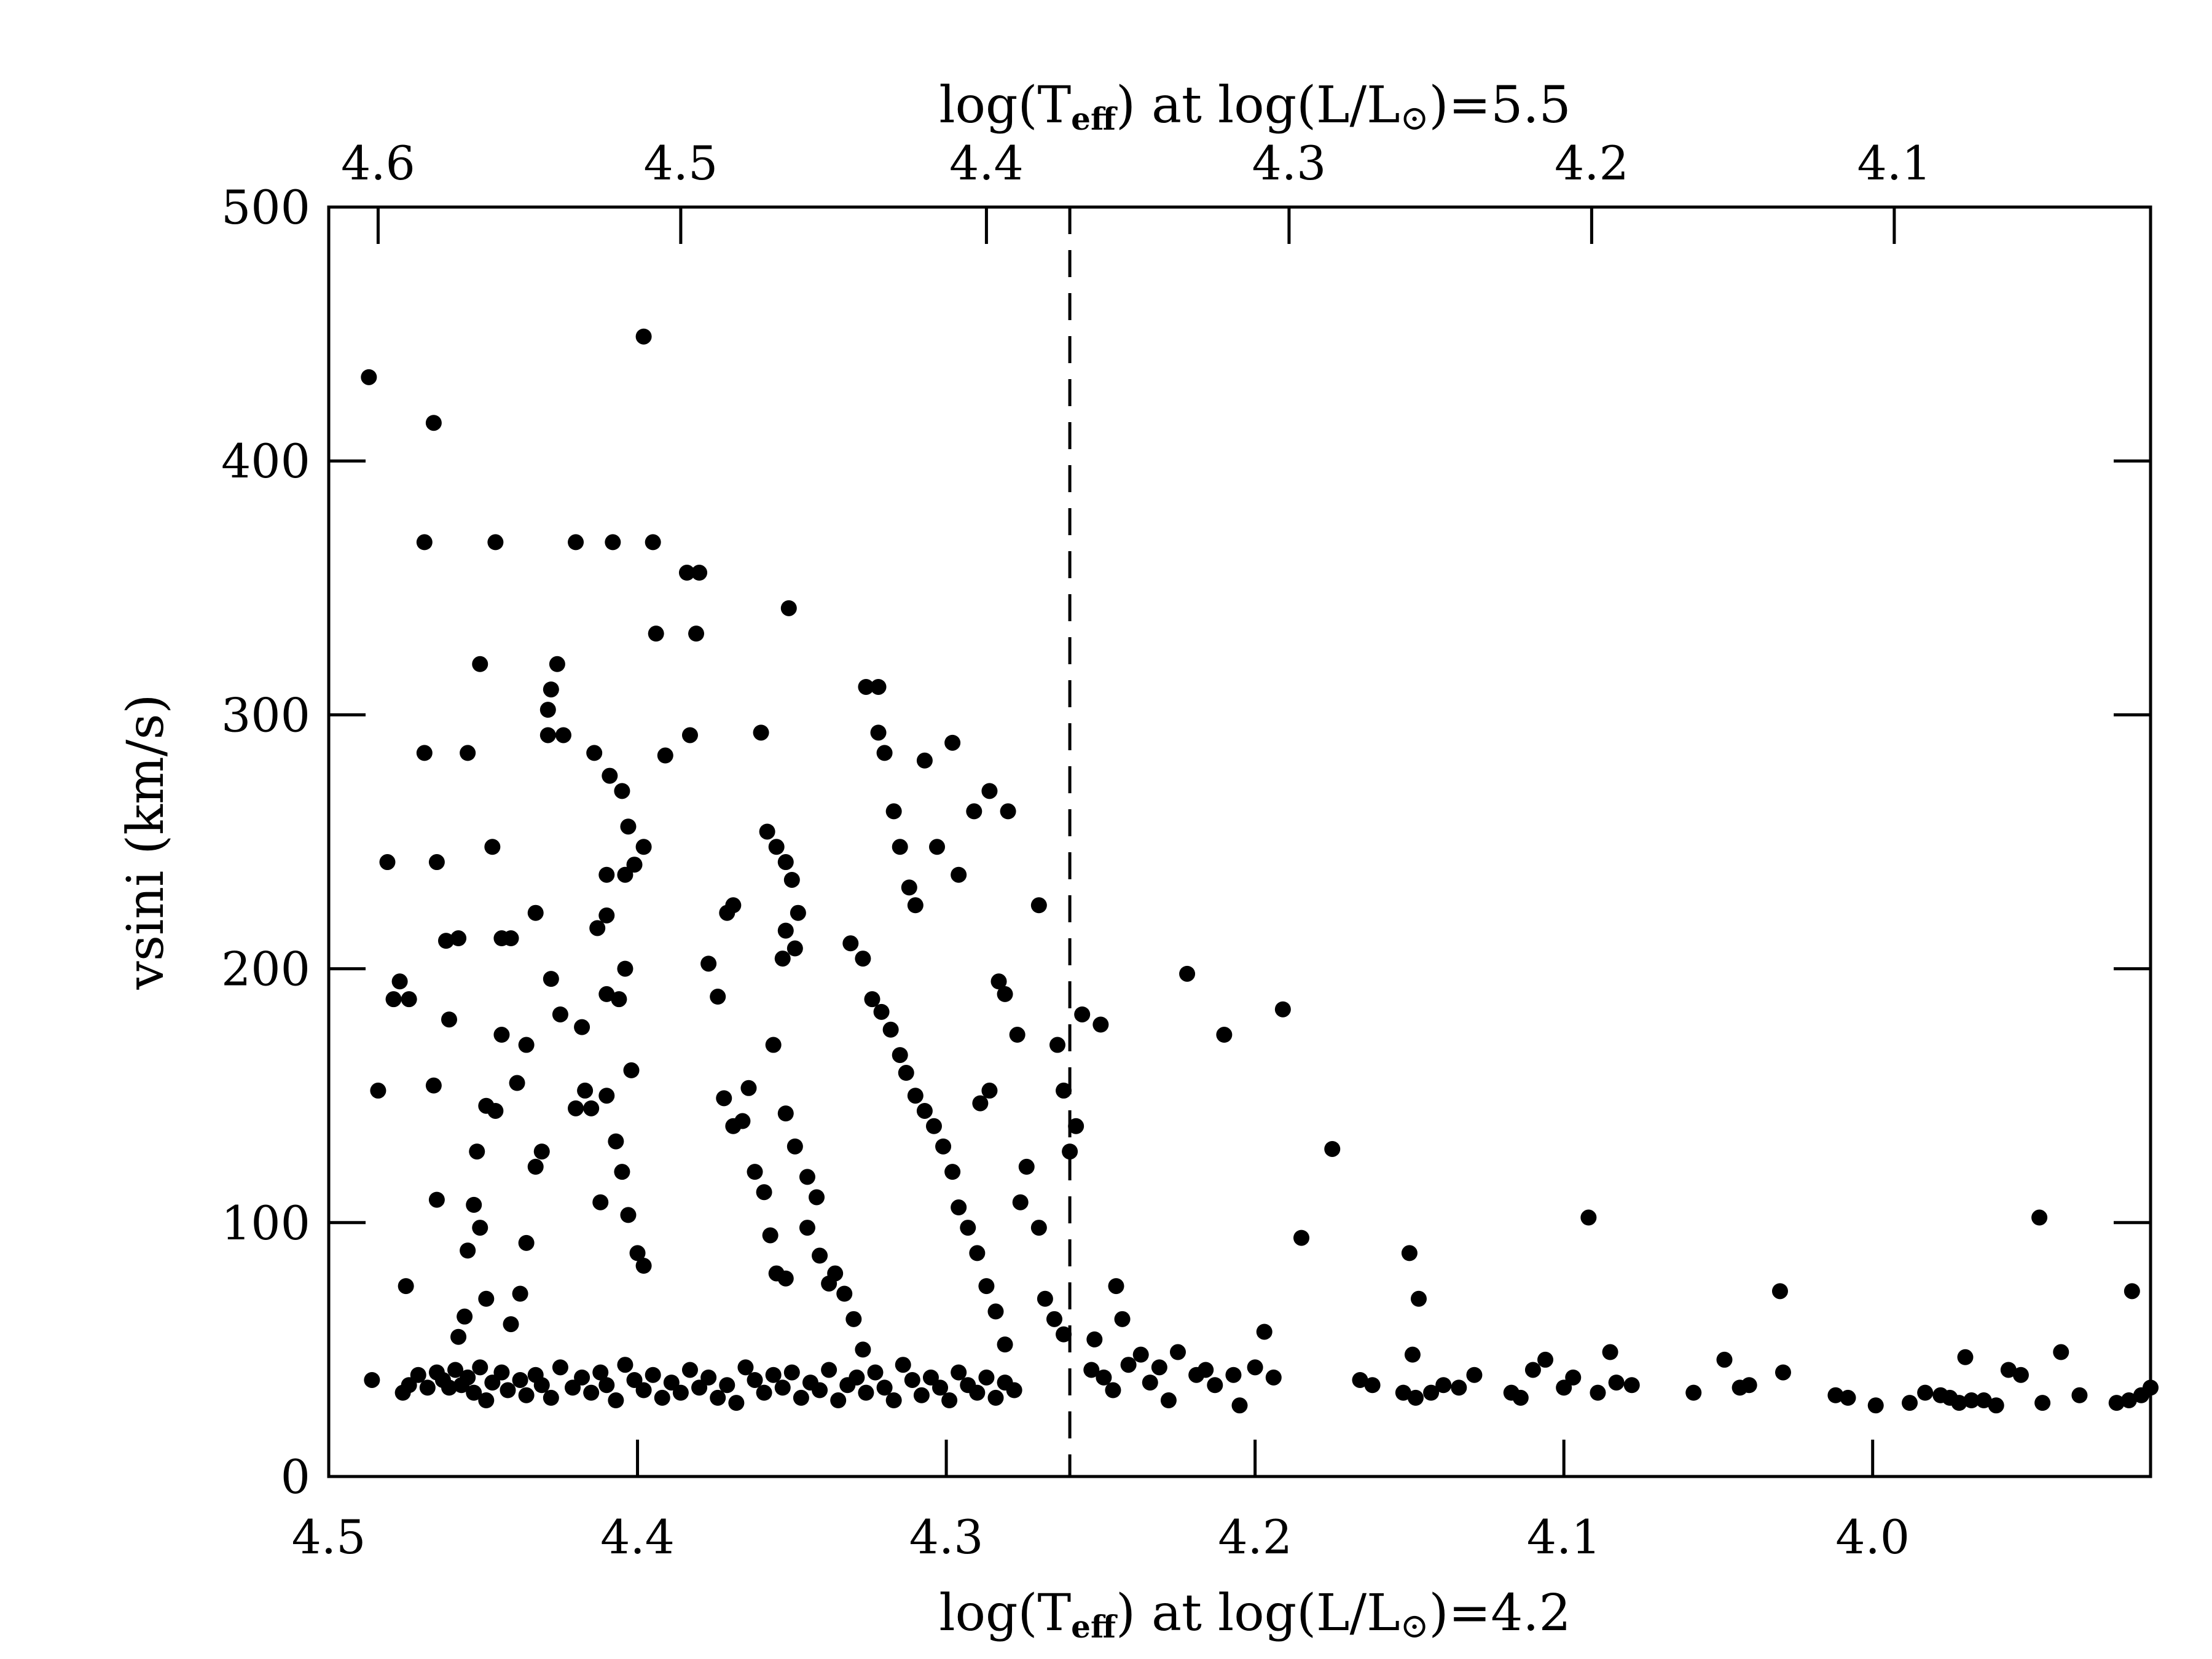  What do you see at coordinates (265, 969) in the screenshot?
I see `y-tick-label: 200` at bounding box center [265, 969].